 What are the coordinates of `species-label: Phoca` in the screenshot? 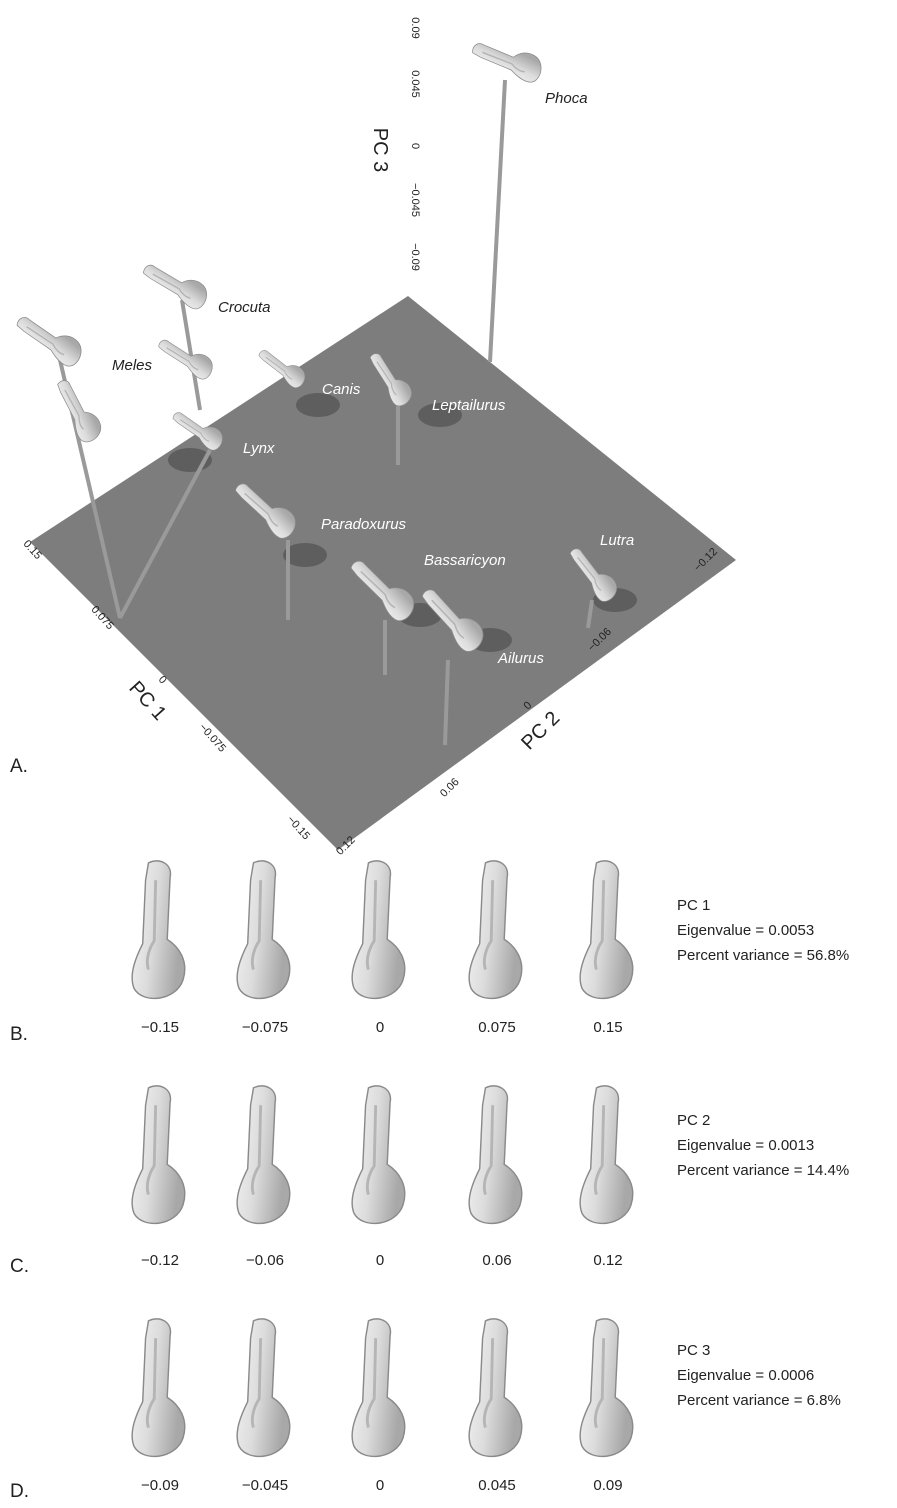 It's located at (566, 98).